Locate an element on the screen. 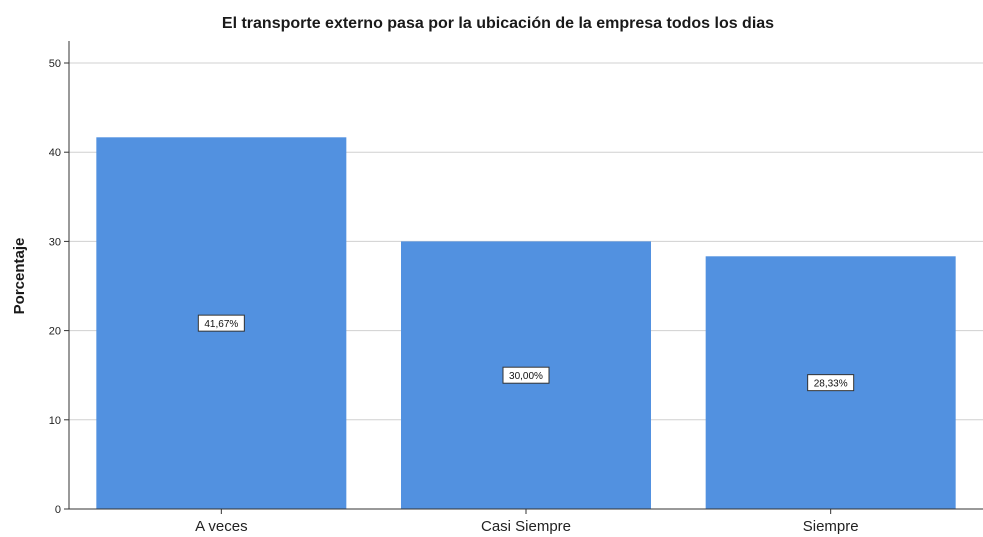 The image size is (983, 537). x-tick-label: Casi Siempre is located at coordinates (526, 526).